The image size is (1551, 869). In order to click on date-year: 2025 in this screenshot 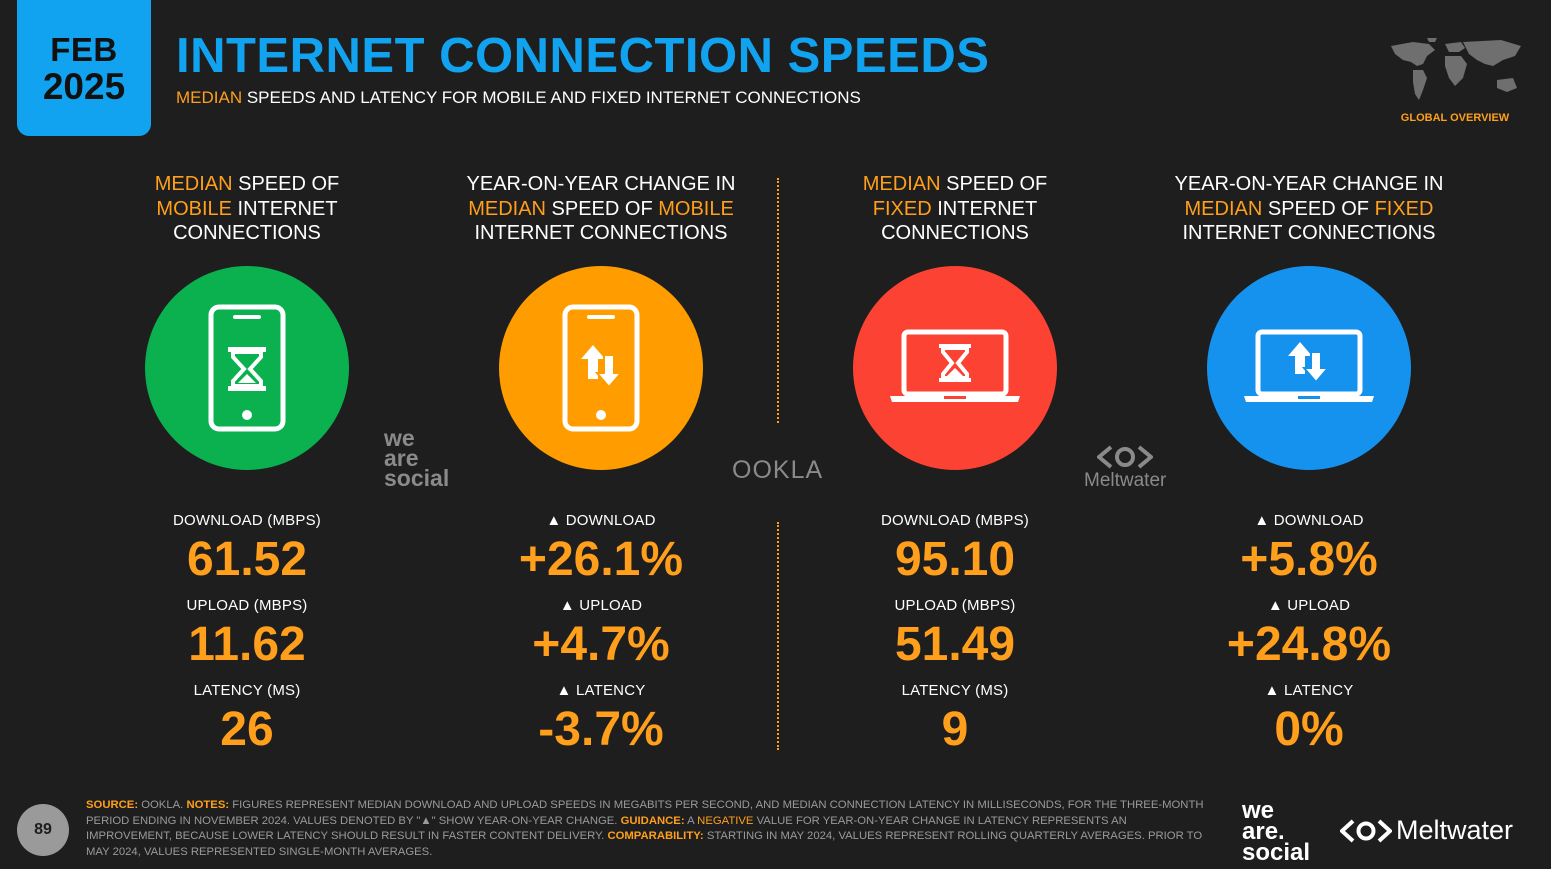, I will do `click(84, 86)`.